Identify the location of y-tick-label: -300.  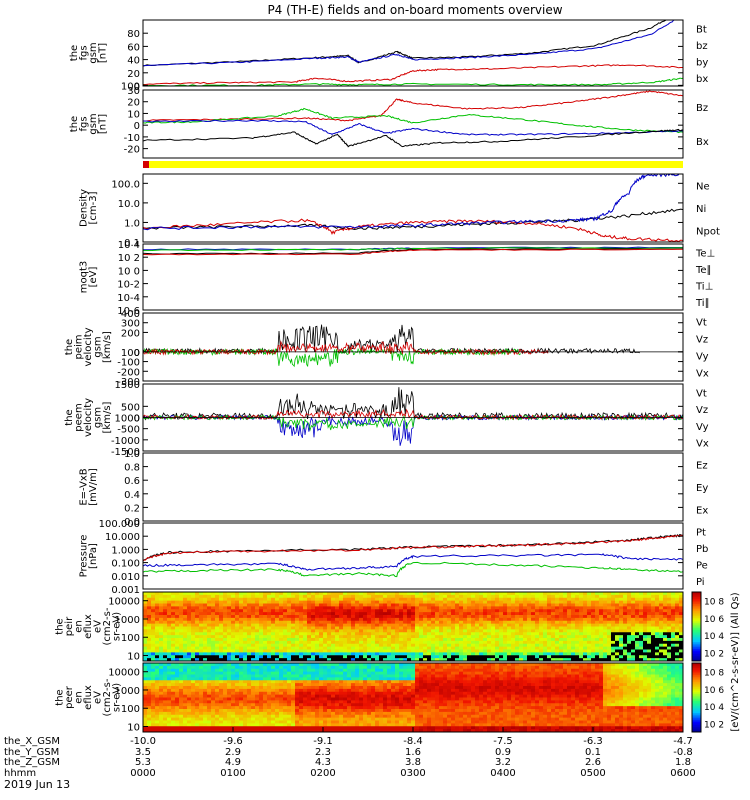
(128, 382).